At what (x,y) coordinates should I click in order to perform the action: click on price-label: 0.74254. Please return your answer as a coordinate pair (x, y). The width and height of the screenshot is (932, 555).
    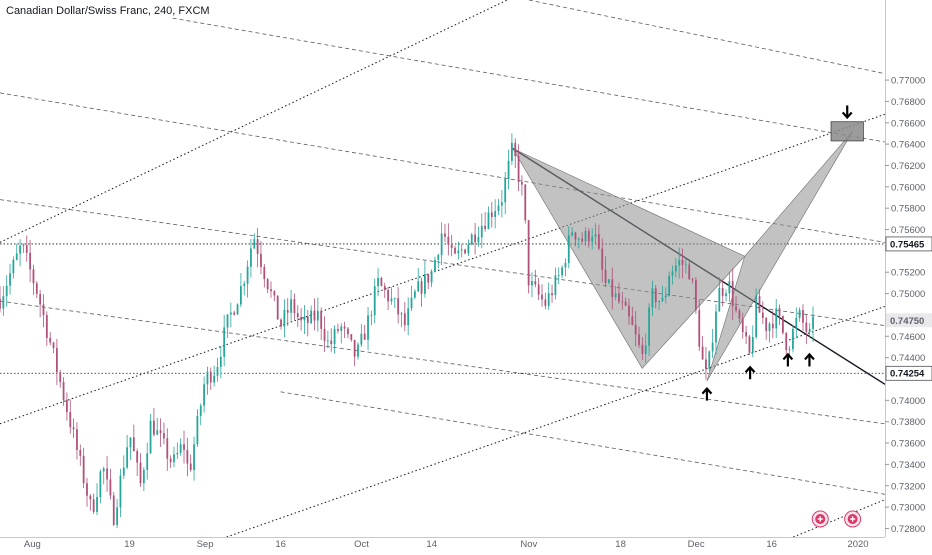
    Looking at the image, I should click on (907, 374).